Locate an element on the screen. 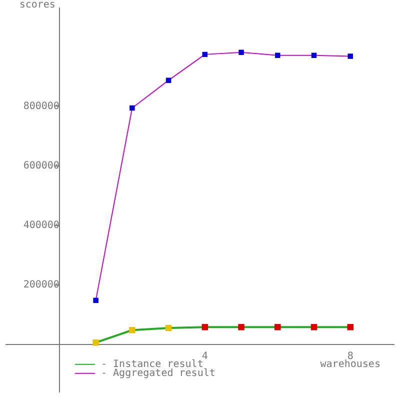 The width and height of the screenshot is (400, 400). legend-label: - Instance result is located at coordinates (152, 364).